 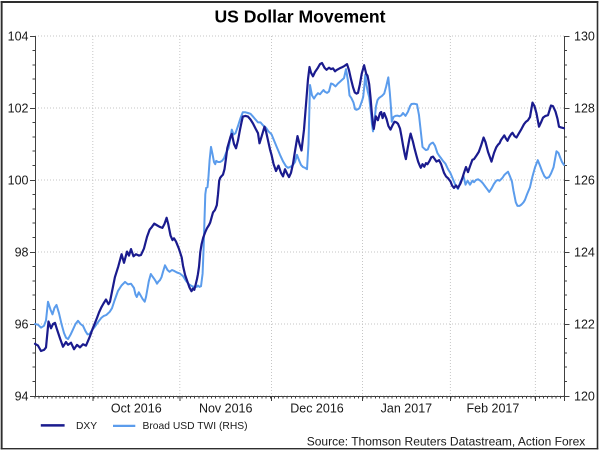 What do you see at coordinates (584, 325) in the screenshot?
I see `svg-text: 122` at bounding box center [584, 325].